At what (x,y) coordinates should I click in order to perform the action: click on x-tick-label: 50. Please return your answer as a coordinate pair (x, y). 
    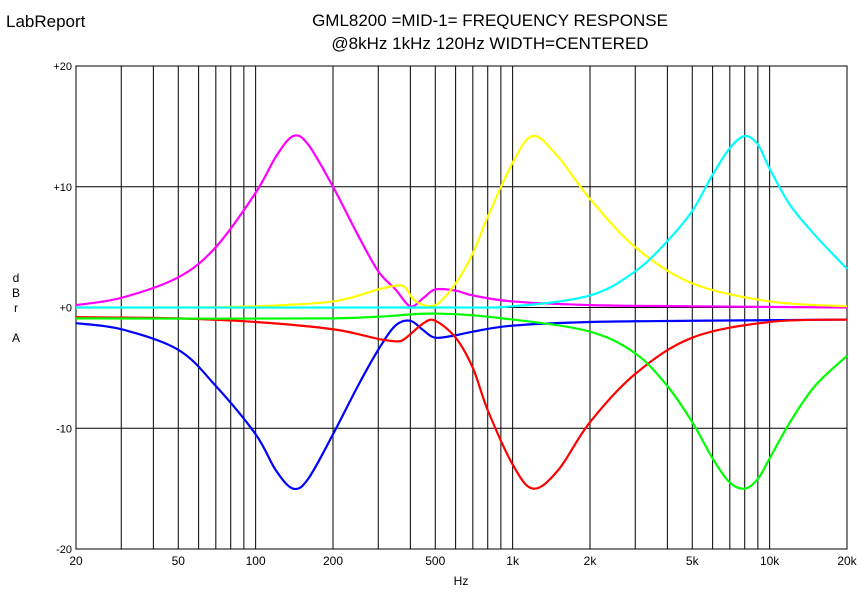
    Looking at the image, I should click on (179, 561).